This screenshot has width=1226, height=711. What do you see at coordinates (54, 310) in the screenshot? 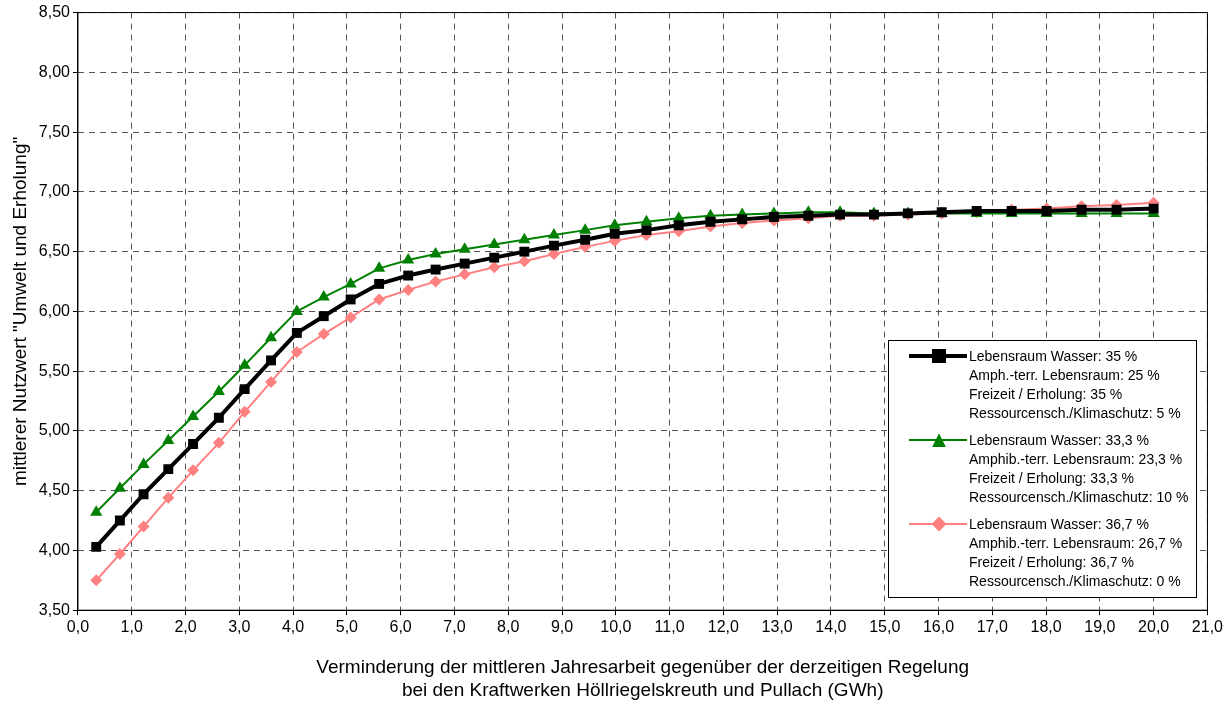
I see `y-tick-label: 6,00` at bounding box center [54, 310].